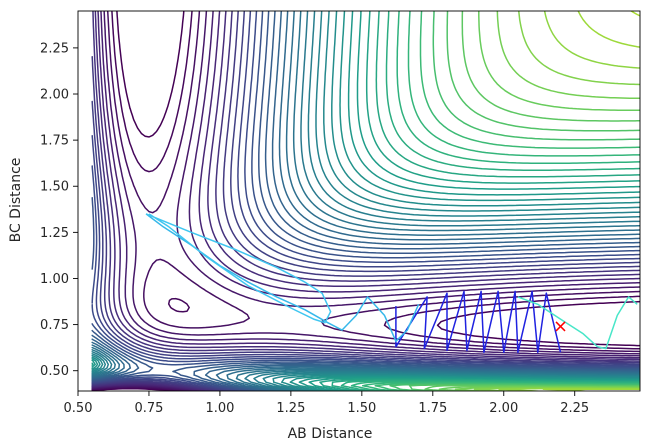  I want to click on x-axis-ticks: 0.50 0.75 1.00 1.25 1.50 1.75 2.00 2.25, so click(326, 403).